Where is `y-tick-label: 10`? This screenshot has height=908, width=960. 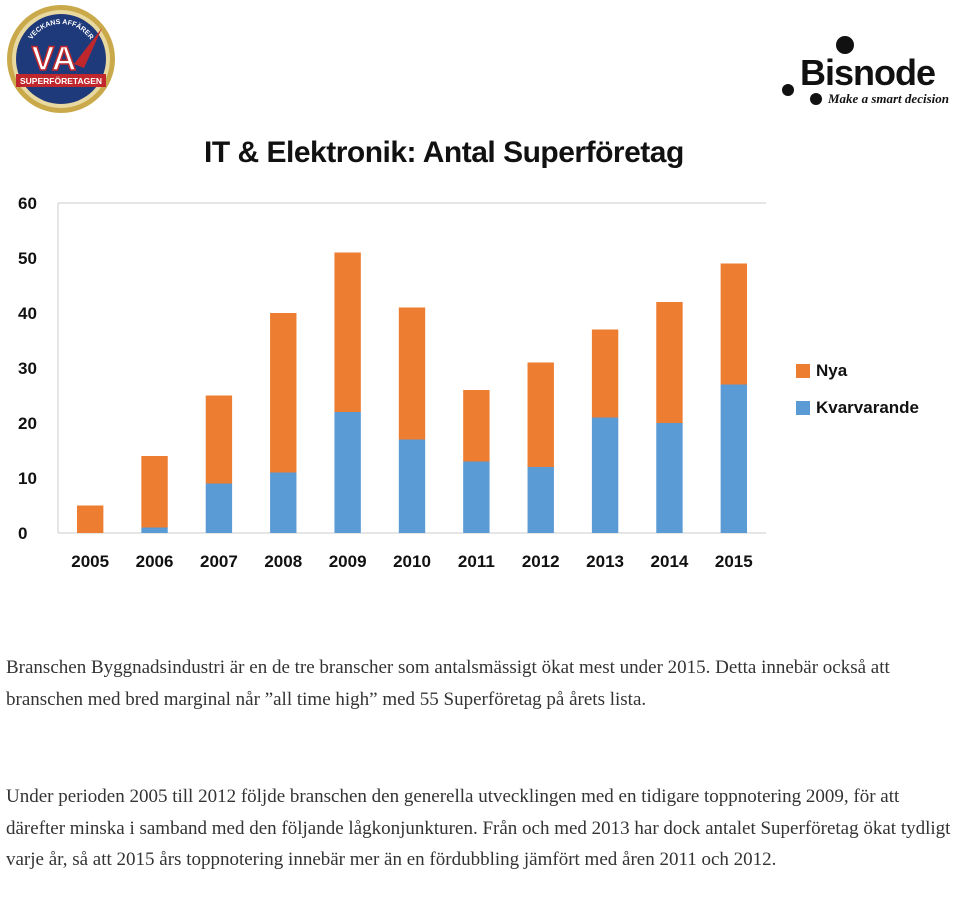
y-tick-label: 10 is located at coordinates (27, 478).